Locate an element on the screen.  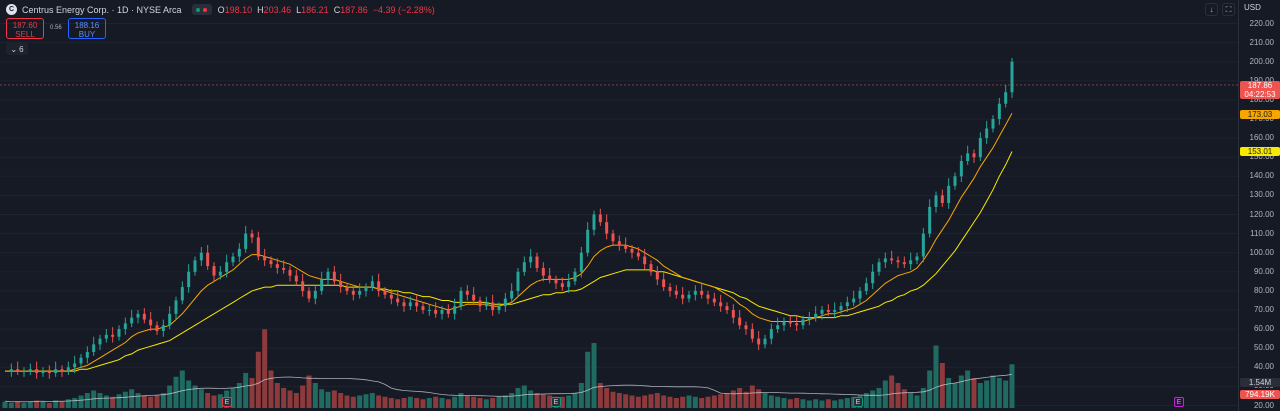
buy-price: 188.16 is located at coordinates (87, 25).